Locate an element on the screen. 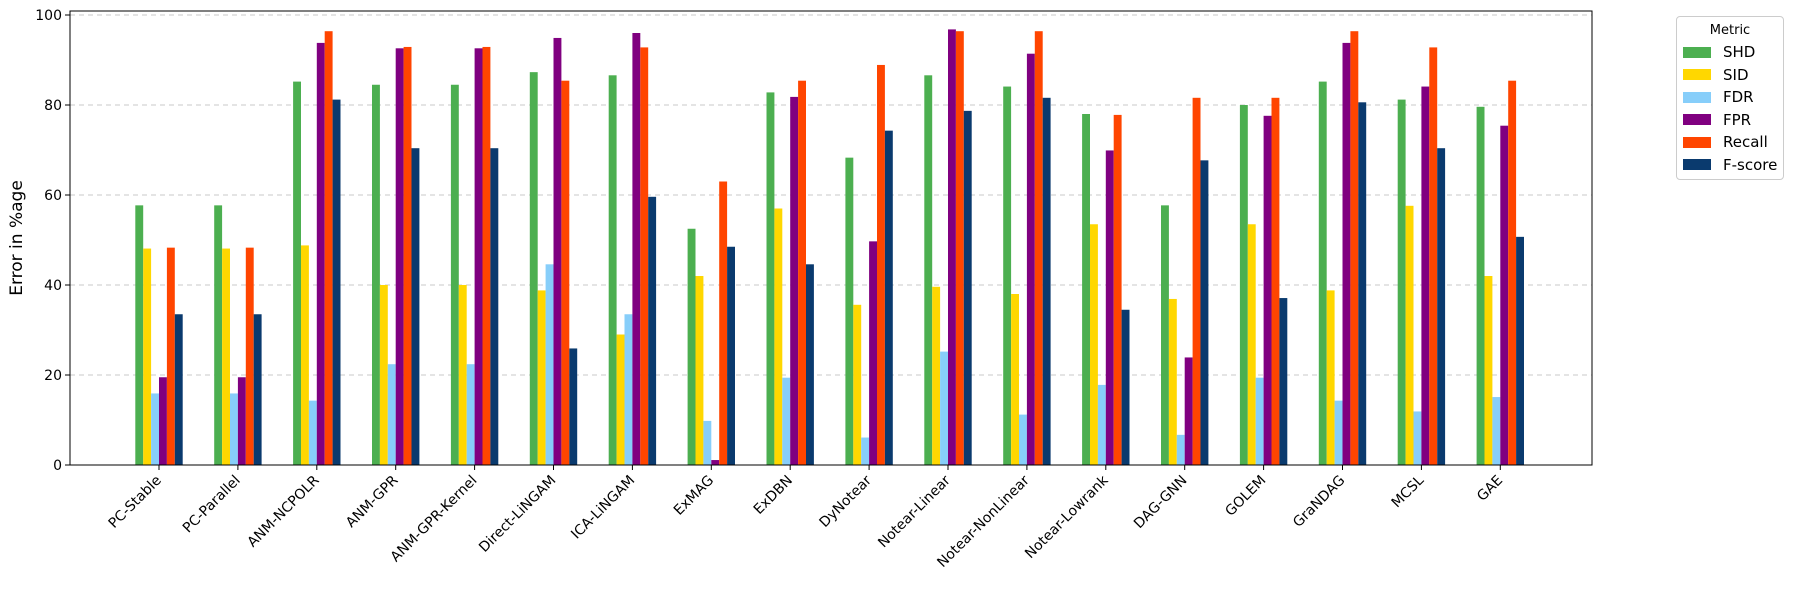 This screenshot has height=590, width=1796. y-axis-label: Error in %age is located at coordinates (17, 238).